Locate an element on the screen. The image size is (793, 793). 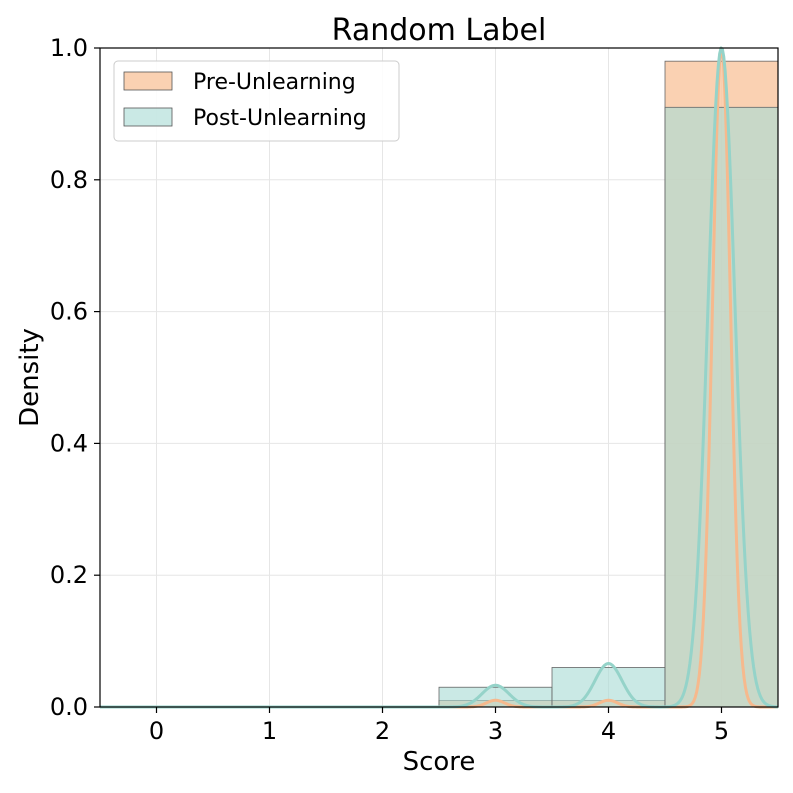
x-tick-label-5: 5 is located at coordinates (721, 731).